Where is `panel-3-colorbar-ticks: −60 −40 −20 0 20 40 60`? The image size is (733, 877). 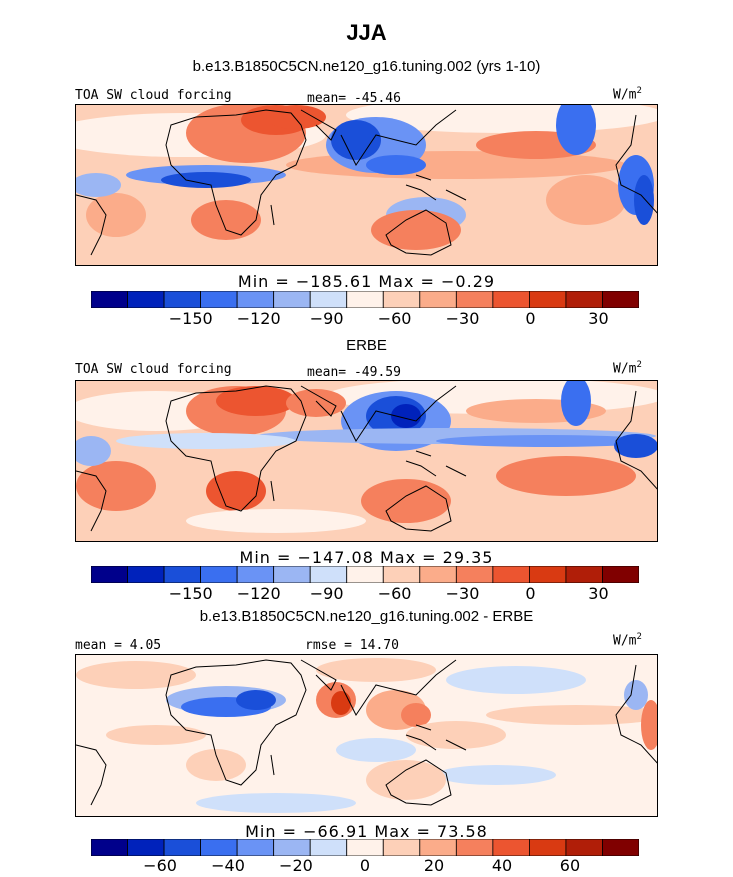
panel-3-colorbar-ticks: −60 −40 −20 0 20 40 60 is located at coordinates (365, 866).